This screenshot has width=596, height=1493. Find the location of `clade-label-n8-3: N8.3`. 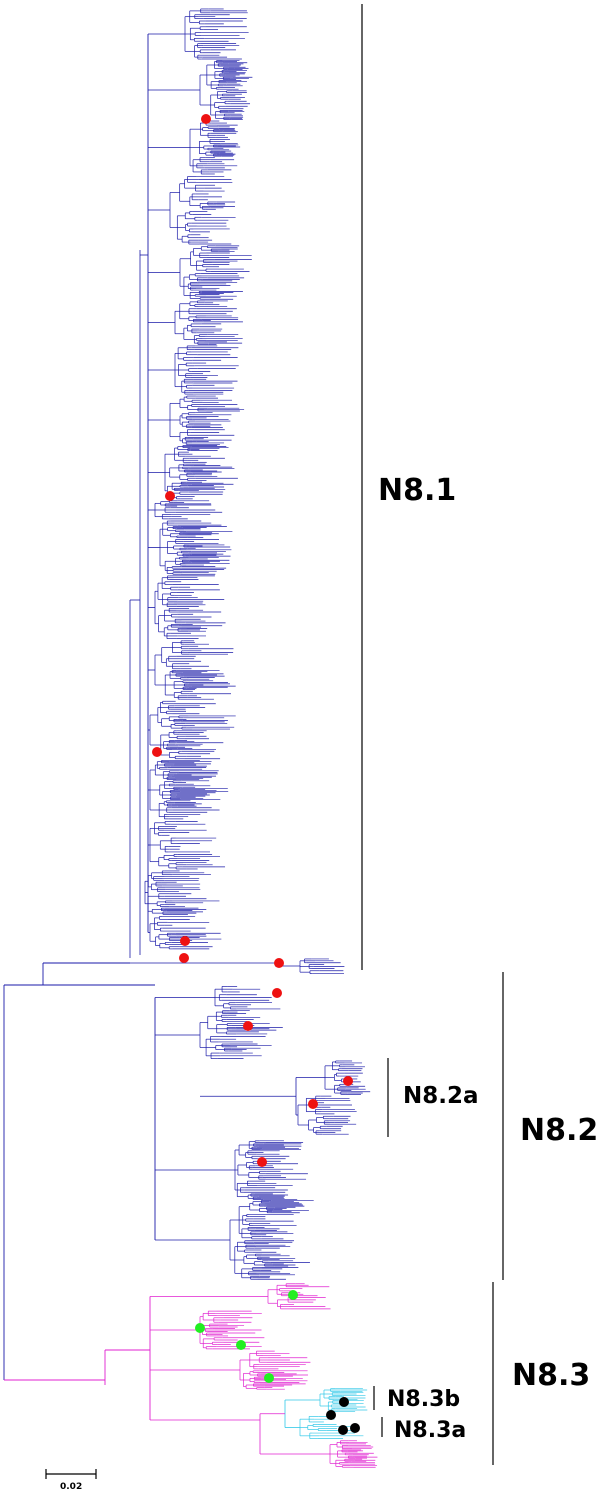

clade-label-n8-3: N8.3 is located at coordinates (551, 1375).